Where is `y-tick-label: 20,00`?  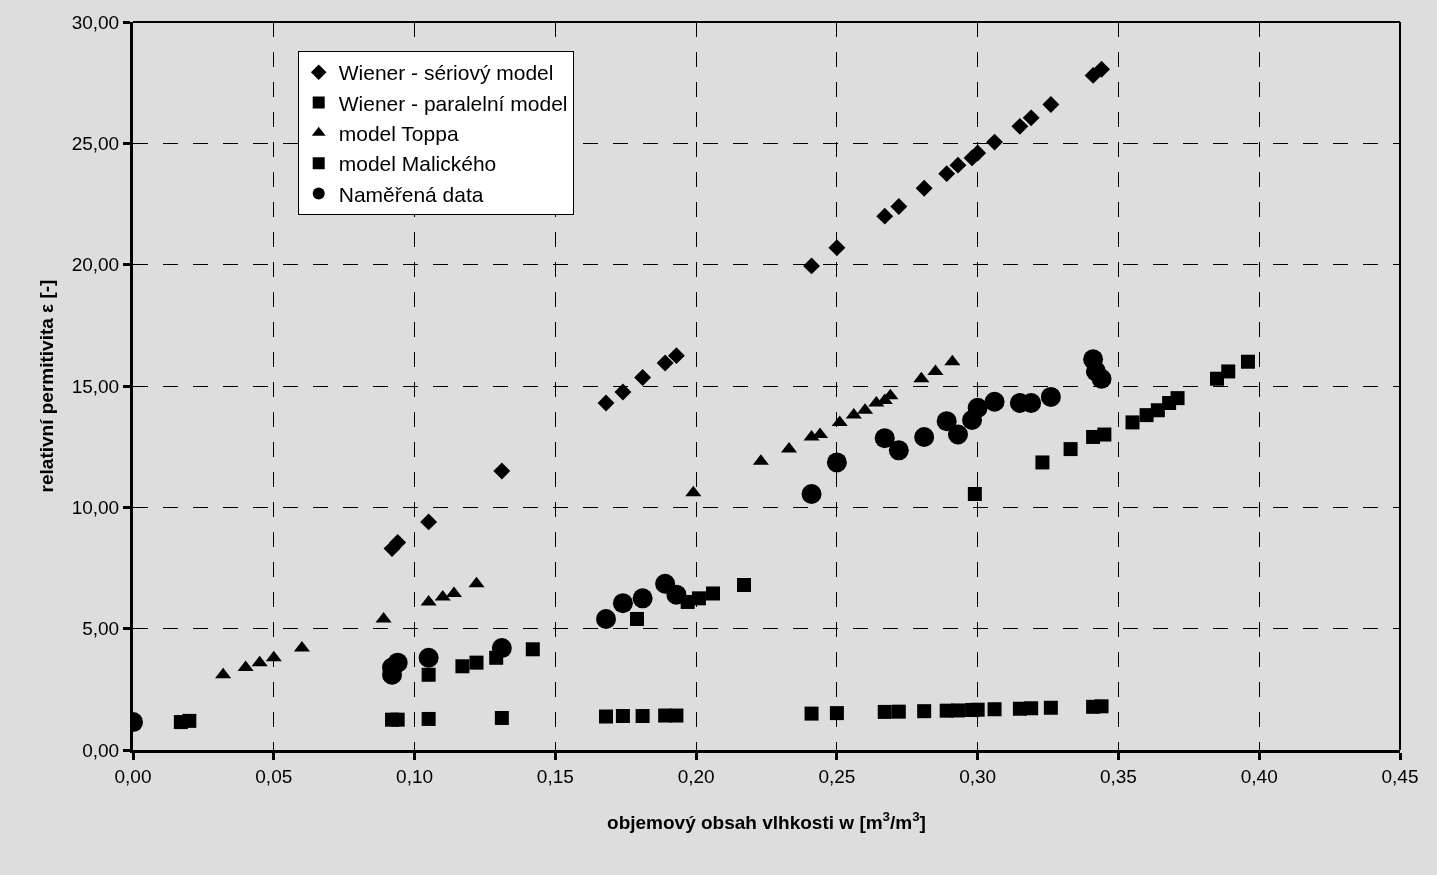 y-tick-label: 20,00 is located at coordinates (95, 265).